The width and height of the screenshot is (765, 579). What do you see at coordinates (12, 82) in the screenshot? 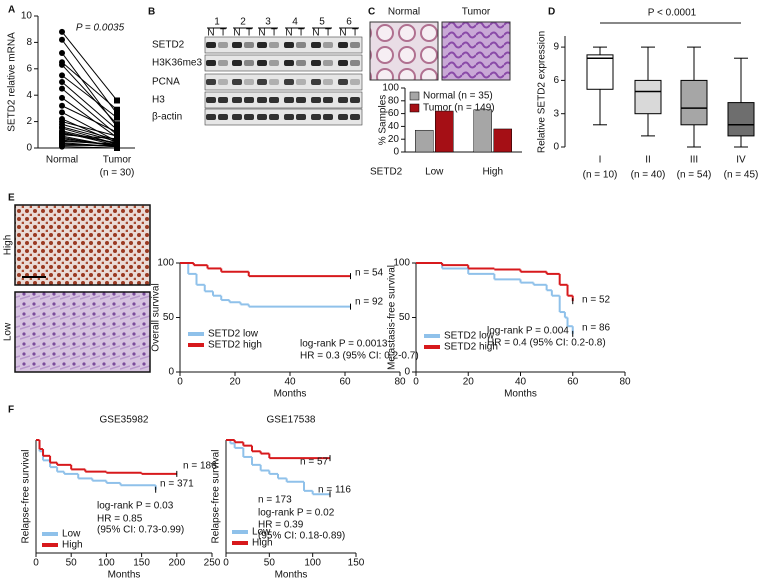
I see `y-axis-title: SETD2 relative mRNA` at bounding box center [12, 82].